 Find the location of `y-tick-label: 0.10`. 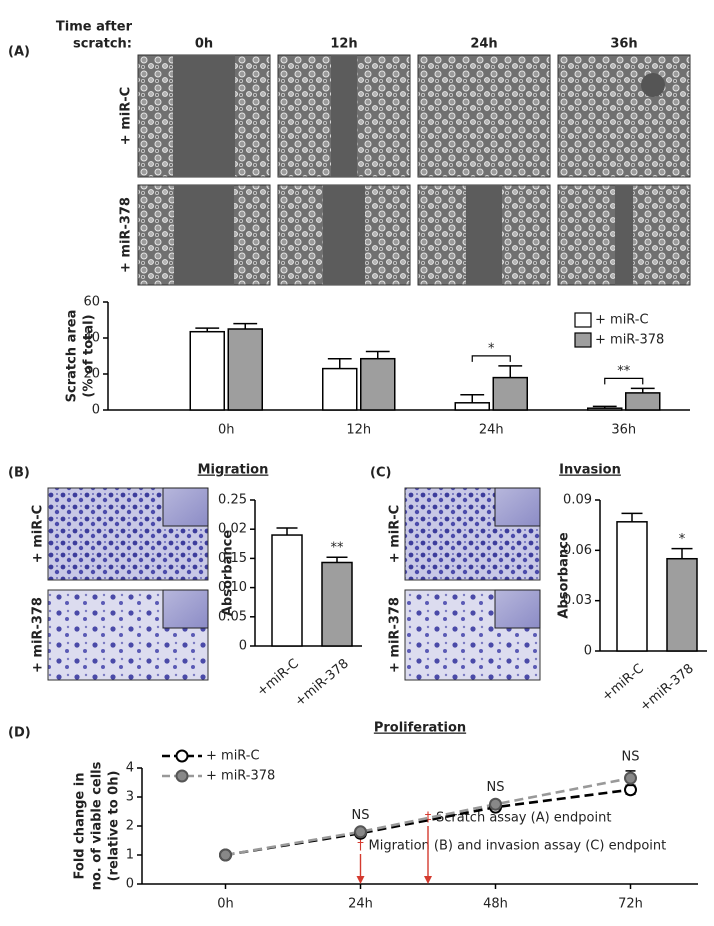

y-tick-label: 0.10 is located at coordinates (232, 587).